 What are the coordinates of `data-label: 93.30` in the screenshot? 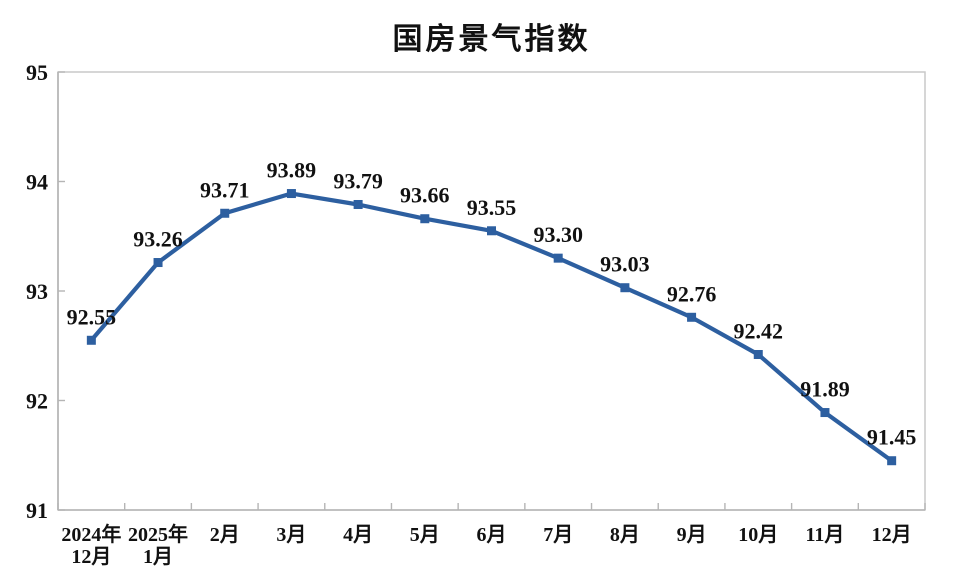 It's located at (558, 234).